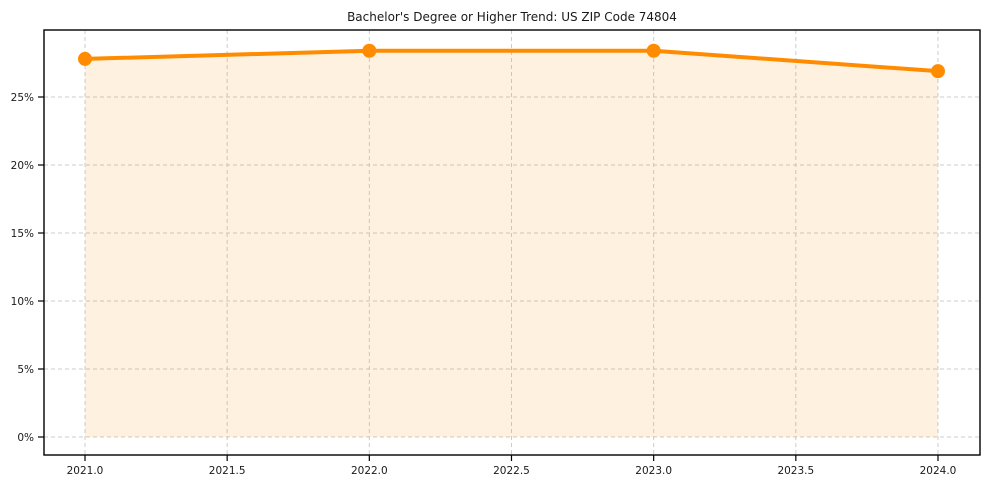 This screenshot has width=989, height=490. Describe the element at coordinates (511, 471) in the screenshot. I see `x-axis-tick-label: 2022.5` at that location.